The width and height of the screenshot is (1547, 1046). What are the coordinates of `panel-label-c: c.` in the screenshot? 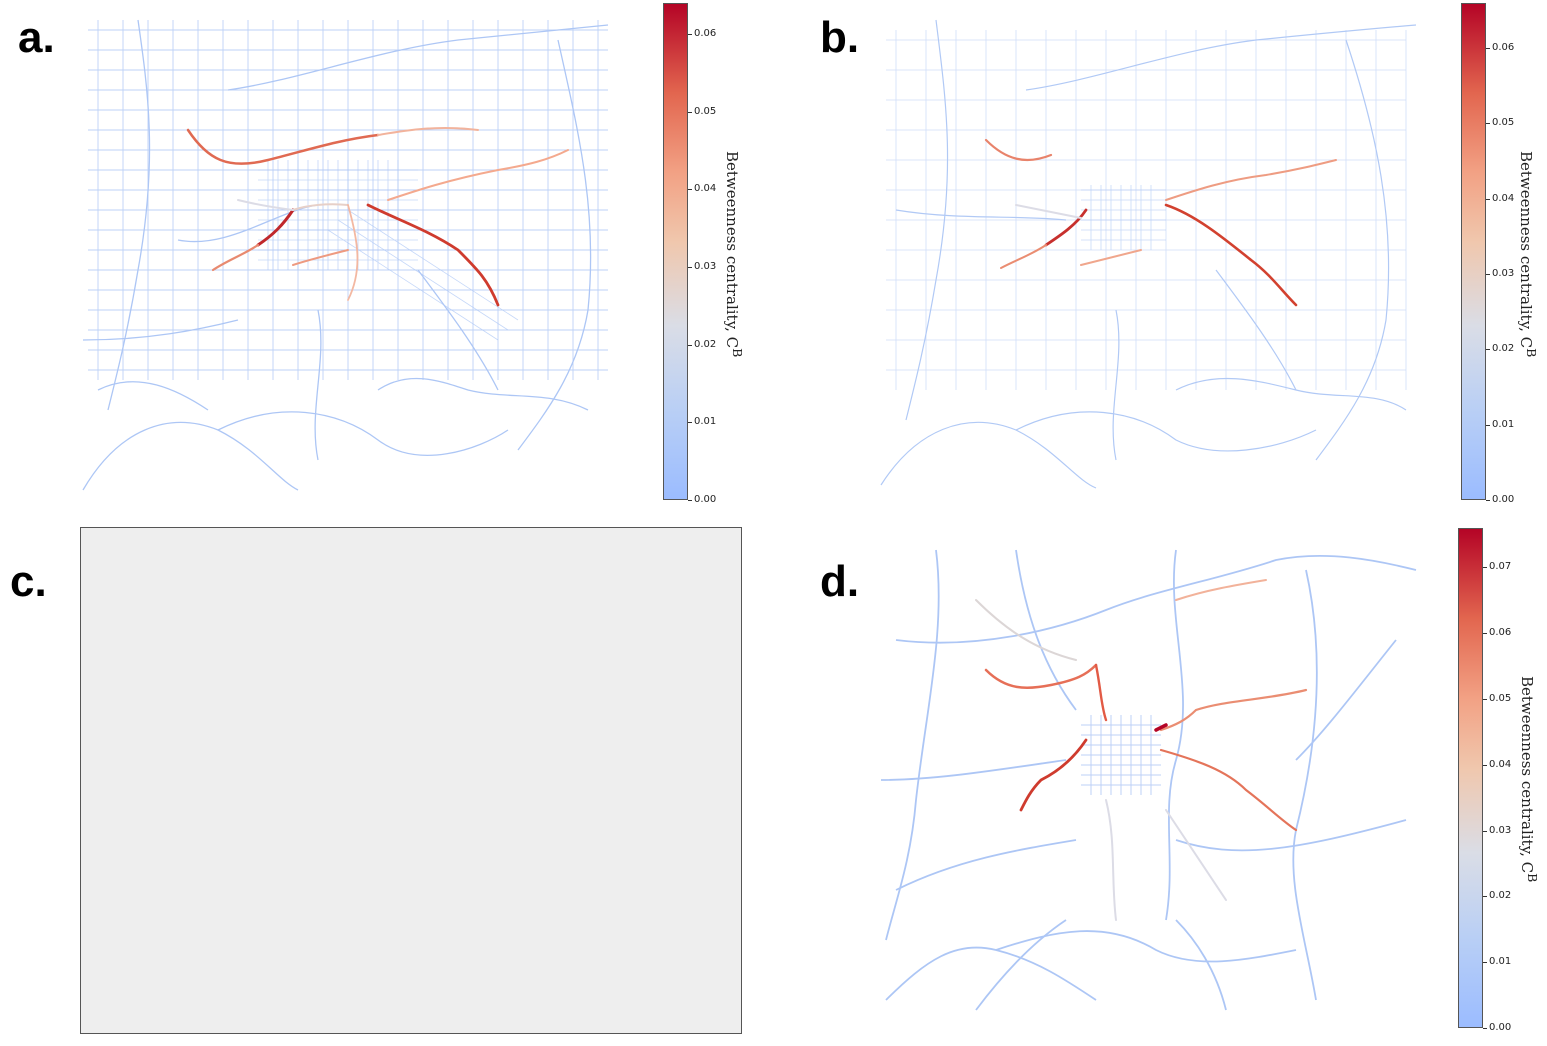 It's located at (28, 581).